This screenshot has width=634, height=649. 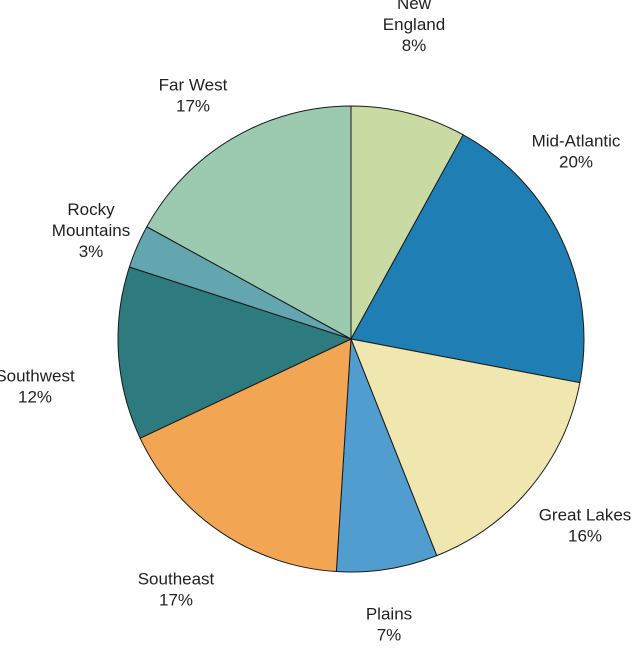 What do you see at coordinates (193, 85) in the screenshot?
I see `slice-name-far-west: Far West` at bounding box center [193, 85].